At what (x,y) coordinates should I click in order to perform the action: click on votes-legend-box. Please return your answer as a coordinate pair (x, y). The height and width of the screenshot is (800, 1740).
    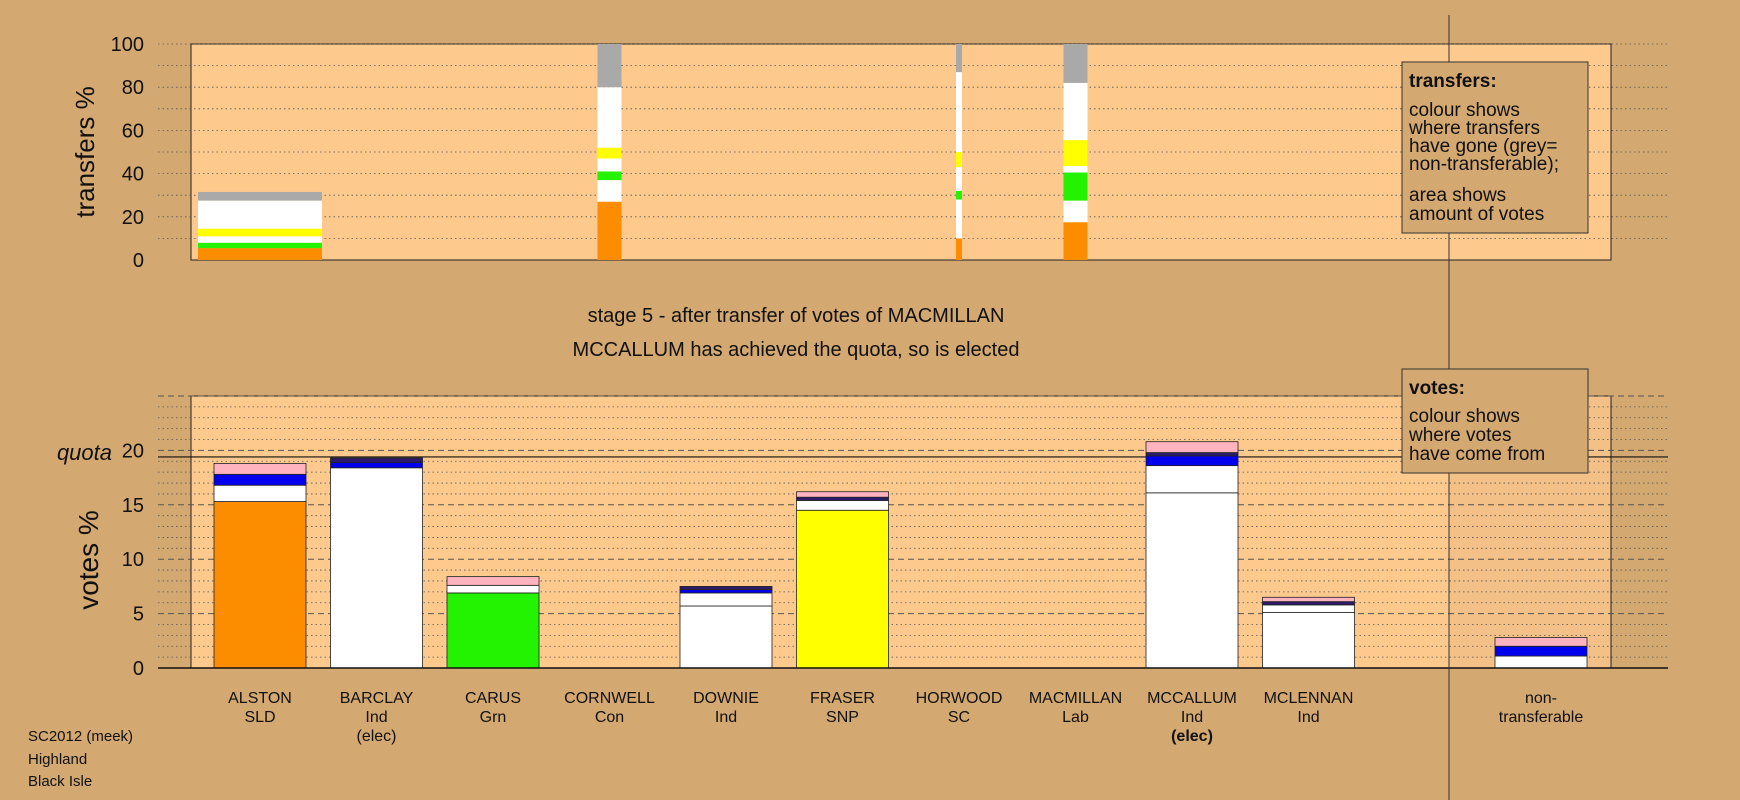
    Looking at the image, I should click on (1495, 421).